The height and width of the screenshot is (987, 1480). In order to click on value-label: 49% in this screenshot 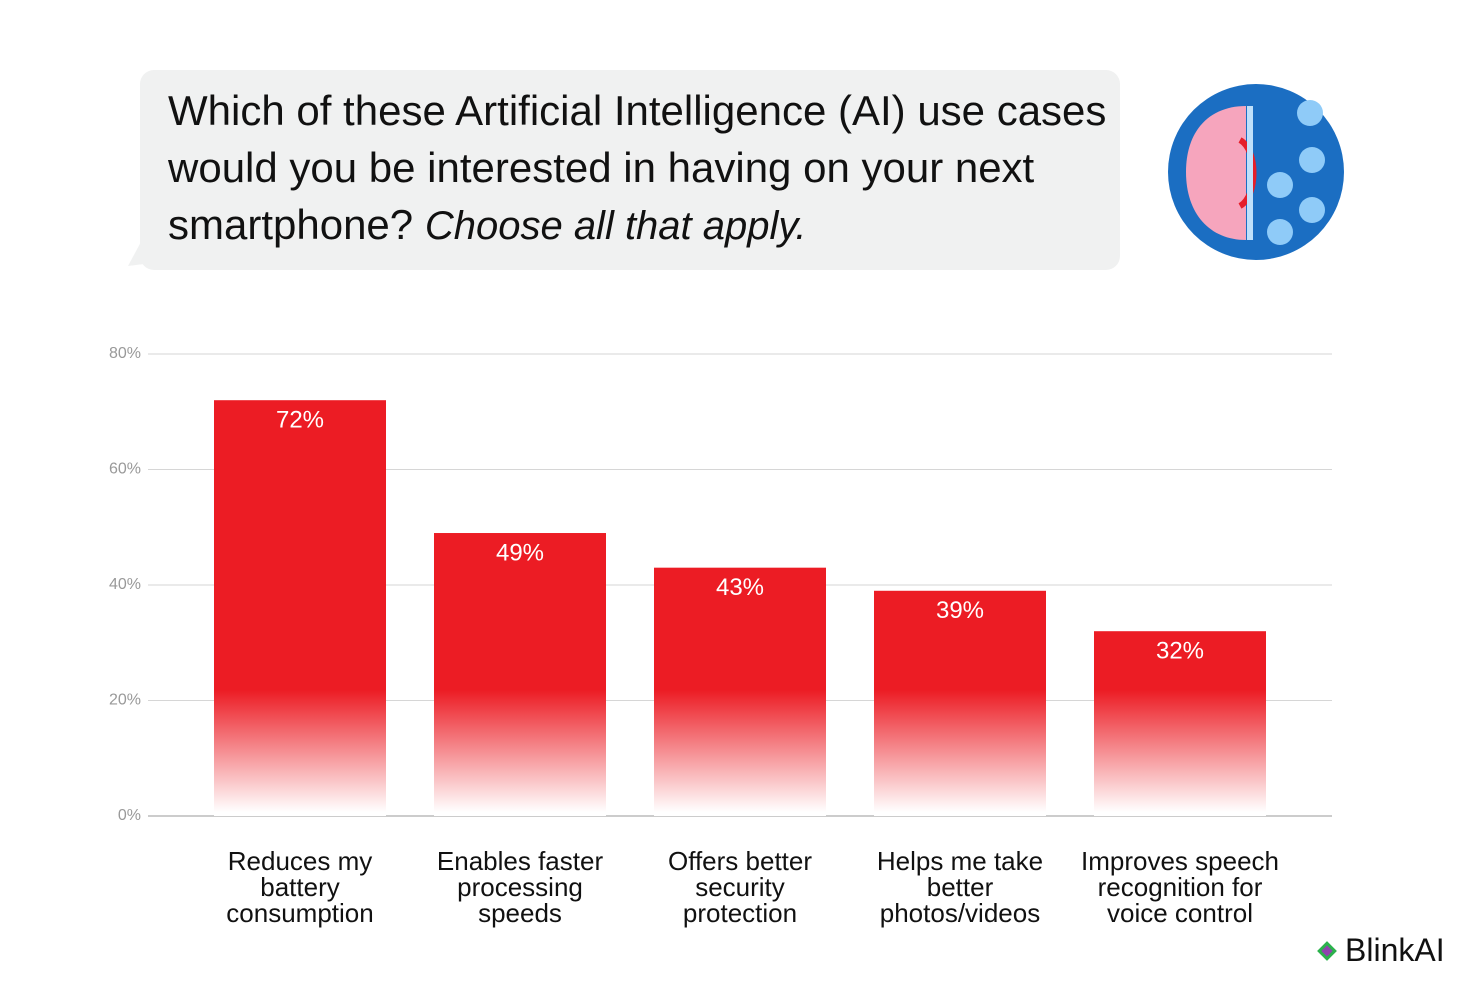, I will do `click(520, 552)`.